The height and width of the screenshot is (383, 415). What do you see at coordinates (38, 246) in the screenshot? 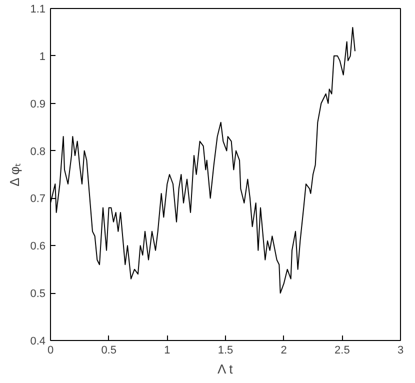
I see `y-tick-label: 0.6` at bounding box center [38, 246].